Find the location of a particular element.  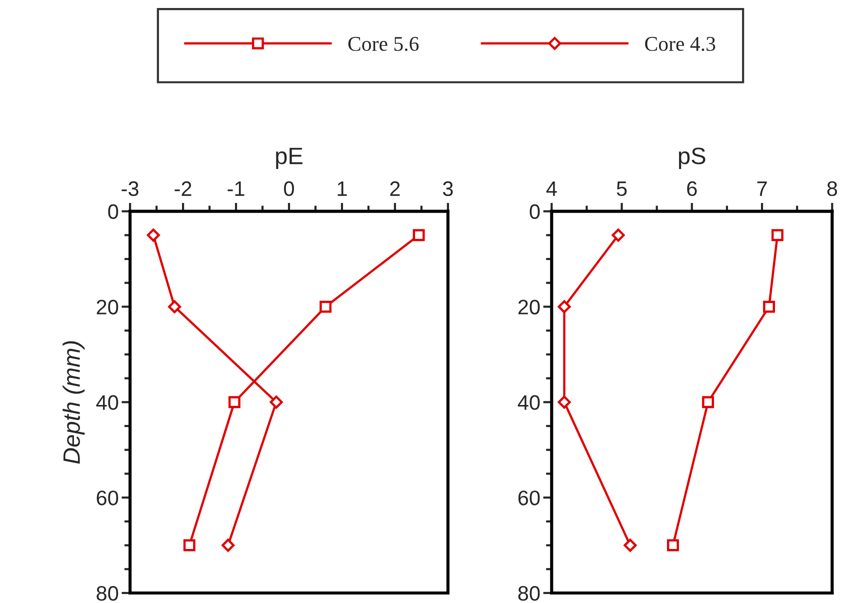

text: Core 4.3 is located at coordinates (680, 44).